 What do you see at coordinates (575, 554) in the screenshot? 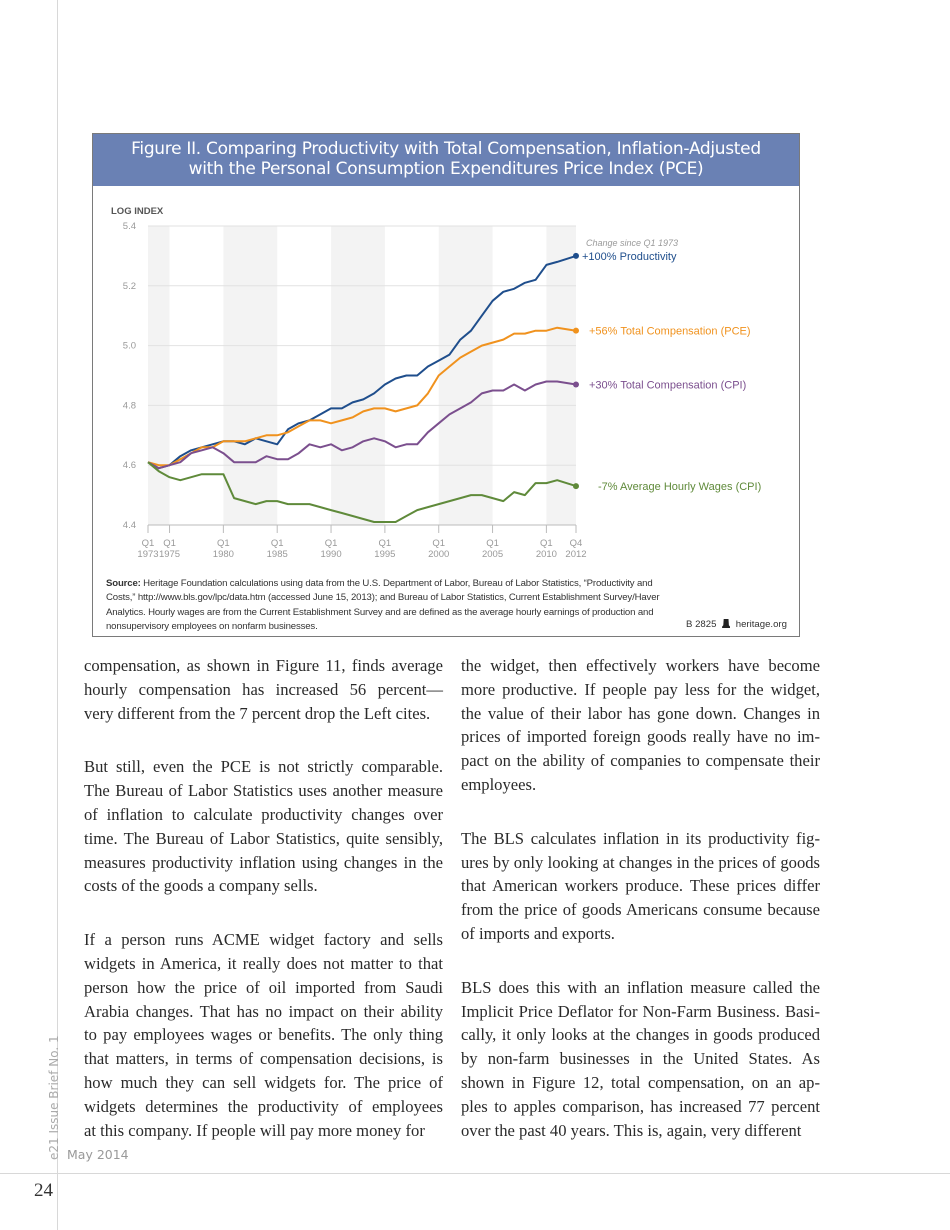
I see `x-tick-year: 2012` at bounding box center [575, 554].